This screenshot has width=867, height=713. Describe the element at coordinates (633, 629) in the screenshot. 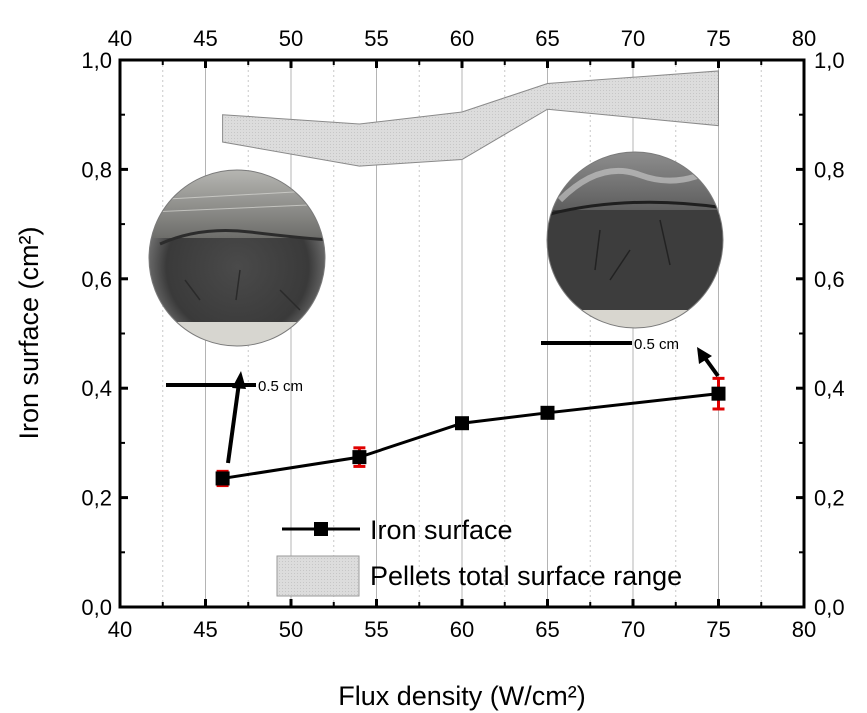

I see `x-tick-label-70: 70` at that location.